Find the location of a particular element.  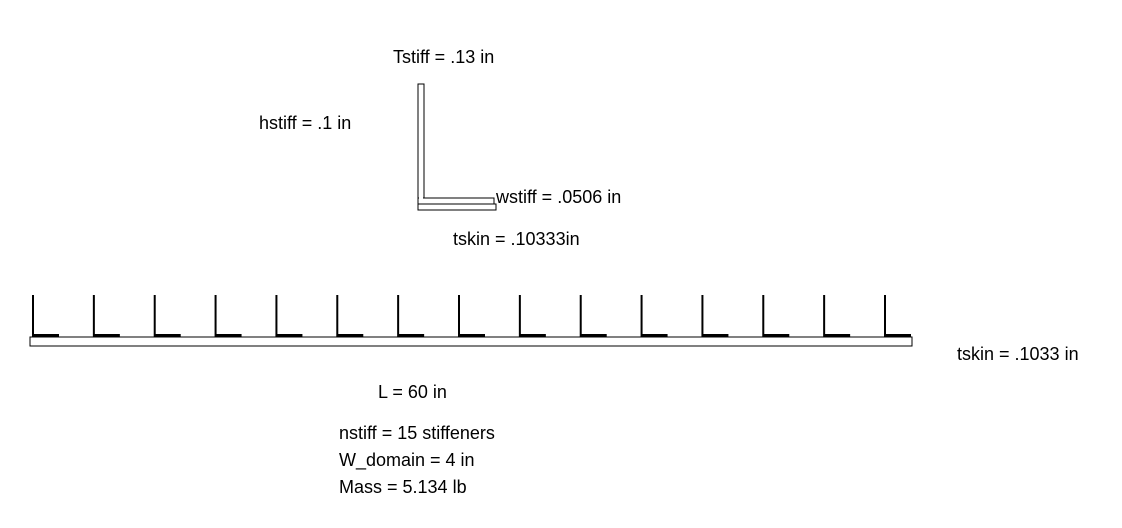

hstiff-label: hstiff = .1 in is located at coordinates (305, 123).